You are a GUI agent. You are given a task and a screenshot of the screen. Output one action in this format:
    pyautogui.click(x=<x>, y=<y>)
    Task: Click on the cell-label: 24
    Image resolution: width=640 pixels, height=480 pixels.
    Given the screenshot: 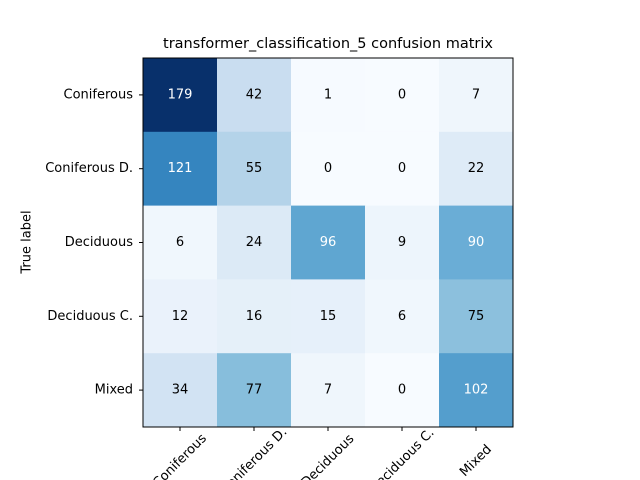 What is the action you would take?
    pyautogui.click(x=254, y=242)
    